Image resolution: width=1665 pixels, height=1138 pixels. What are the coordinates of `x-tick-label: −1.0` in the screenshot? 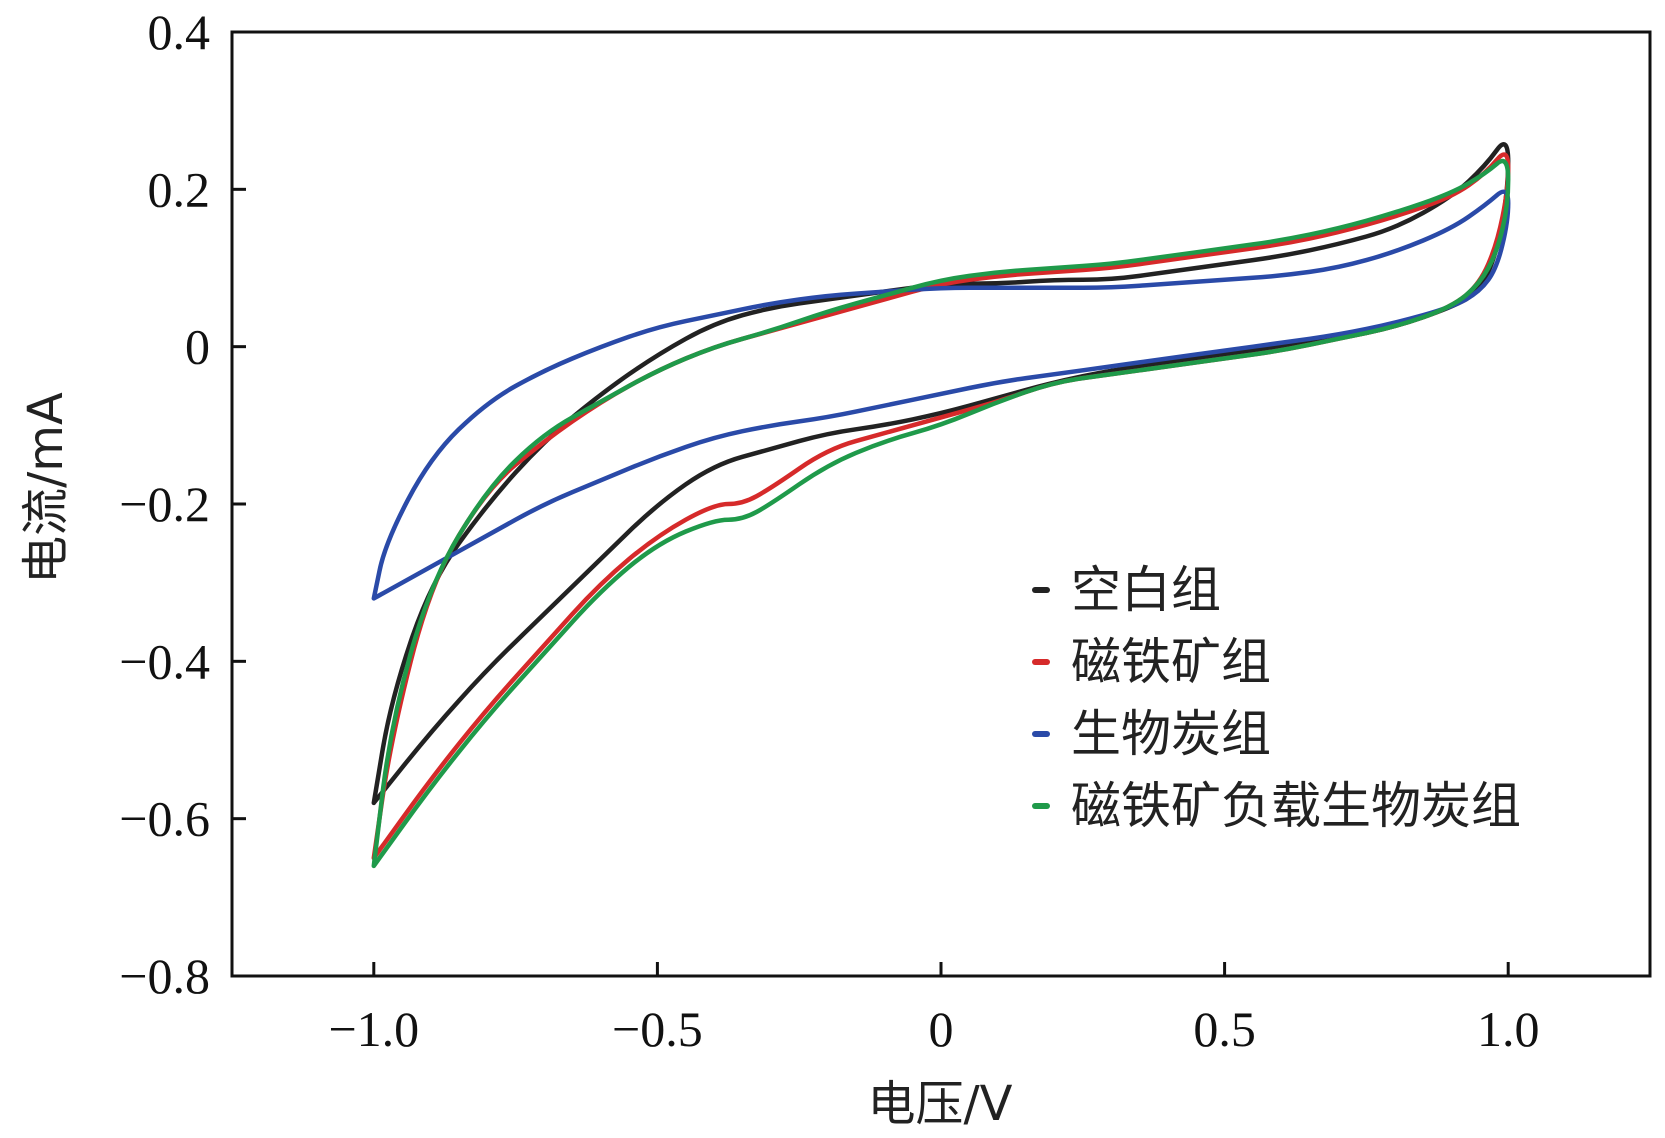 It's located at (373, 1029).